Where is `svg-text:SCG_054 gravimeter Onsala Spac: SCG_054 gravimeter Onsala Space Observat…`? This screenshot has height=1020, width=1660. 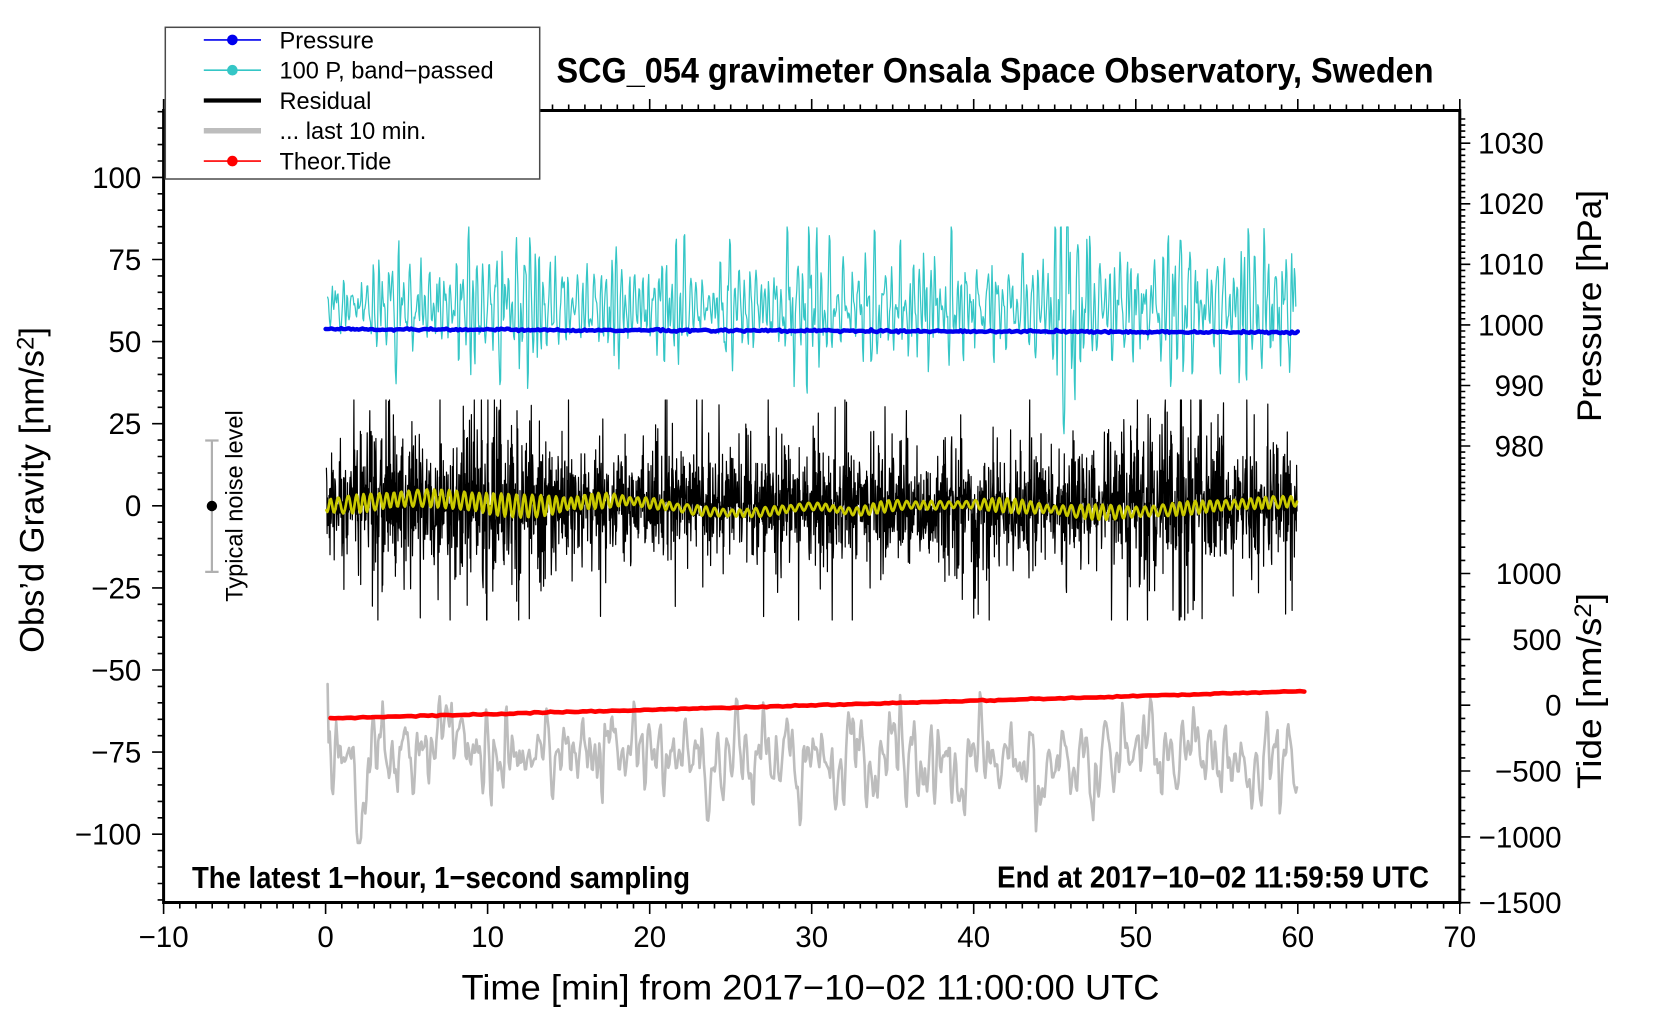 svg-text:SCG_054 gravimeter Onsala Spac: SCG_054 gravimeter Onsala Space Observat… is located at coordinates (995, 71).